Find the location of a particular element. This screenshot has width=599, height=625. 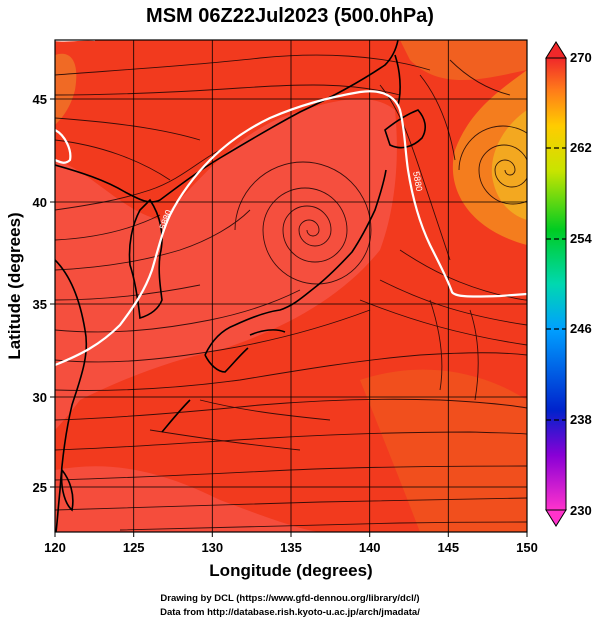

colorbar-tick-label: 270 is located at coordinates (581, 57).